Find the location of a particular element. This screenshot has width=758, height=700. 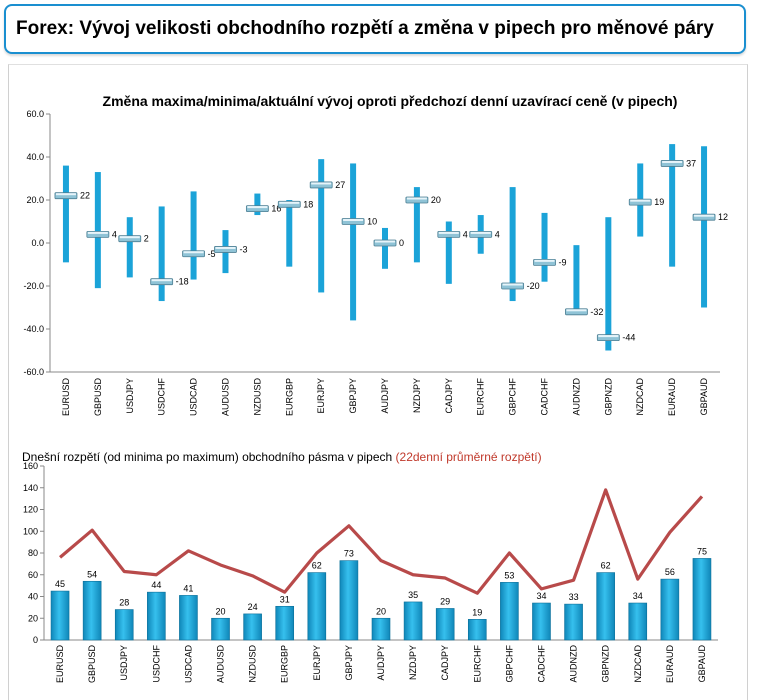

chart2-ytick-label: 0 is located at coordinates (35, 640).